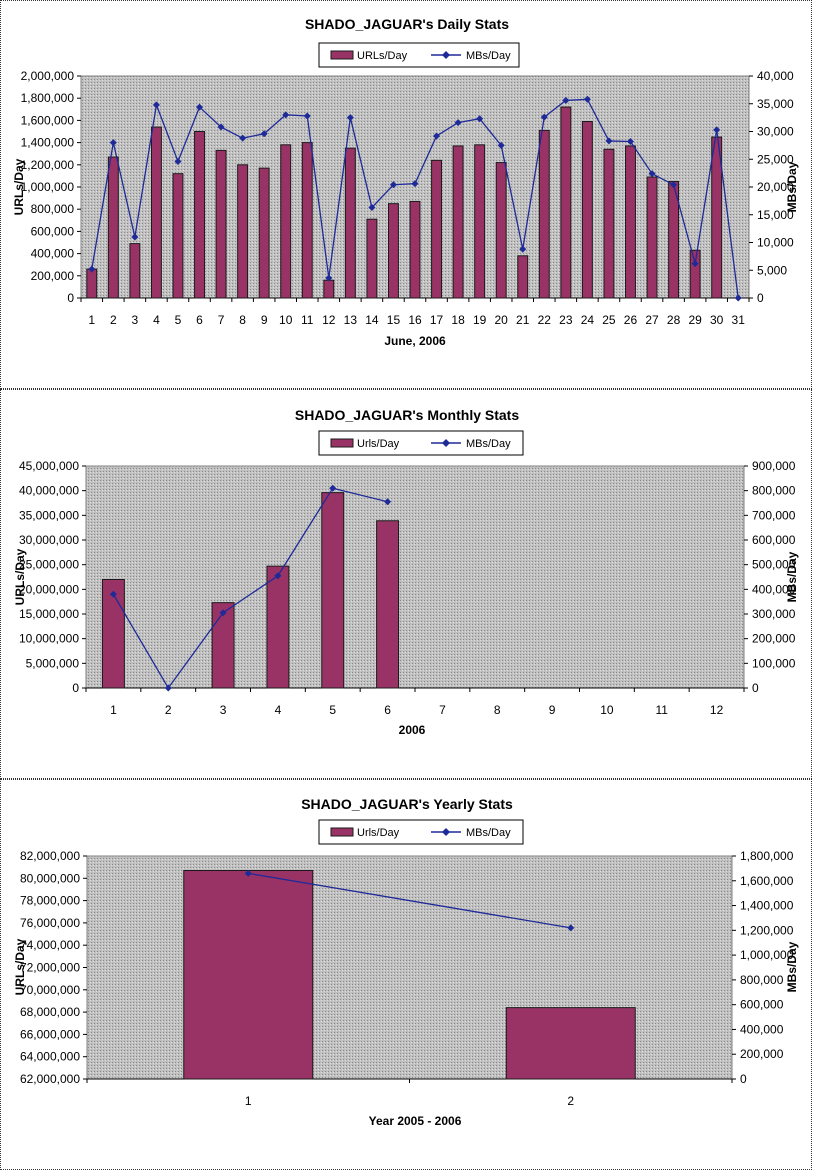  I want to click on y-tick-label: 1,400,000, so click(48, 143).